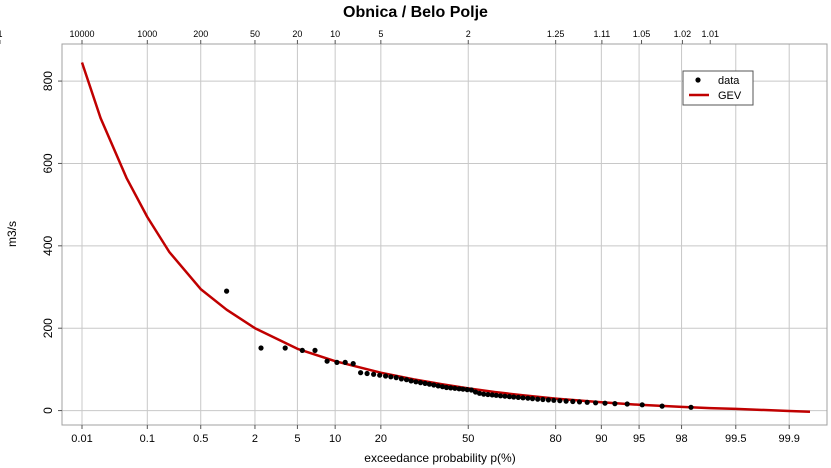  Describe the element at coordinates (556, 439) in the screenshot. I see `x-tick-label: 80` at that location.